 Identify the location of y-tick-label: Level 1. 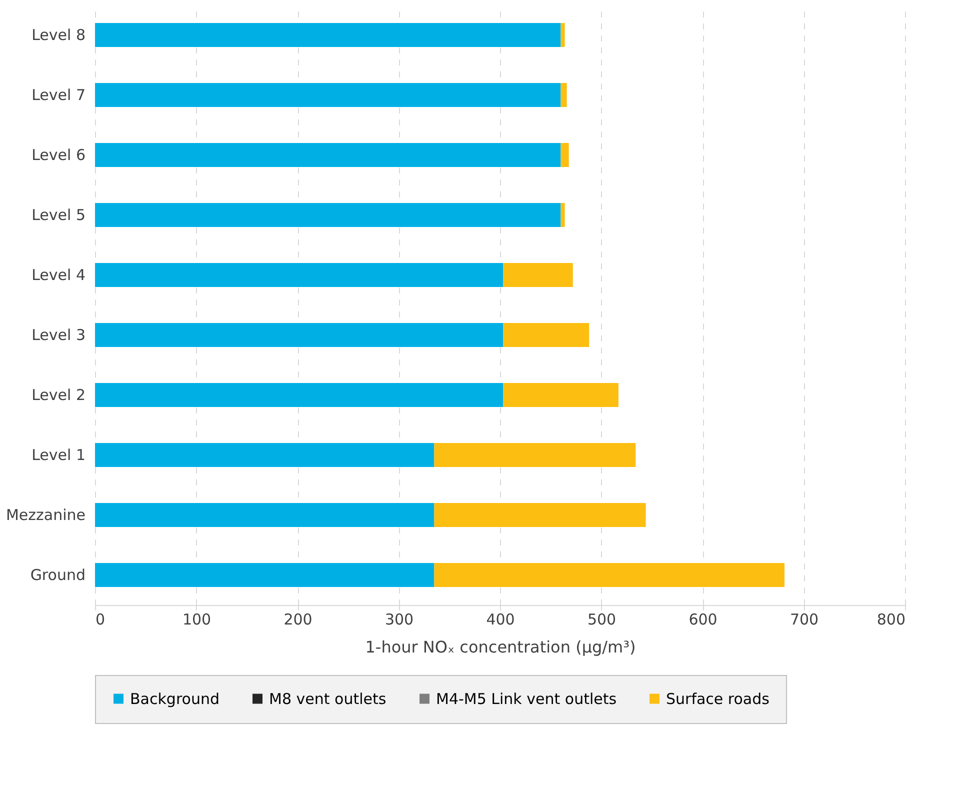
(59, 455).